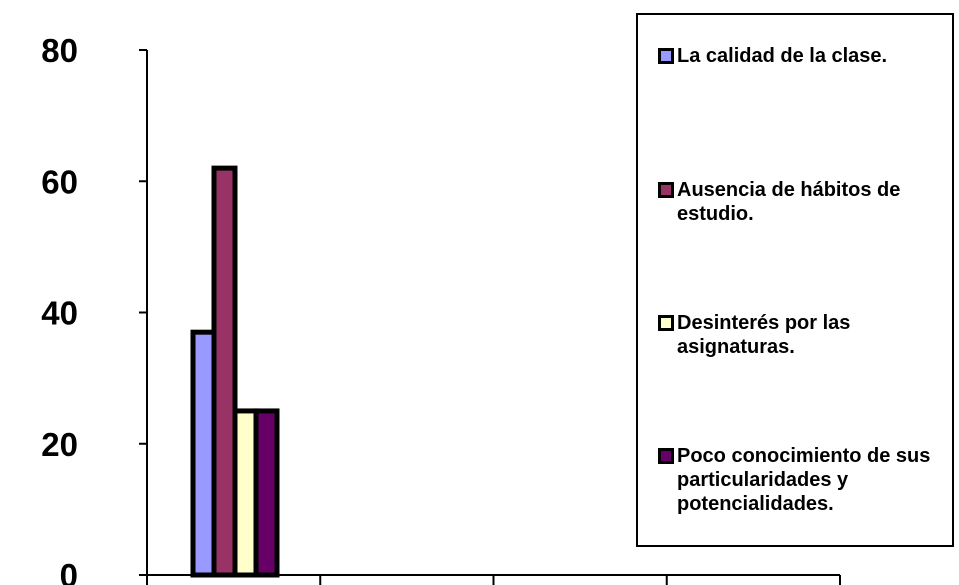 The width and height of the screenshot is (959, 585). I want to click on y-tick-label: 80, so click(59, 50).